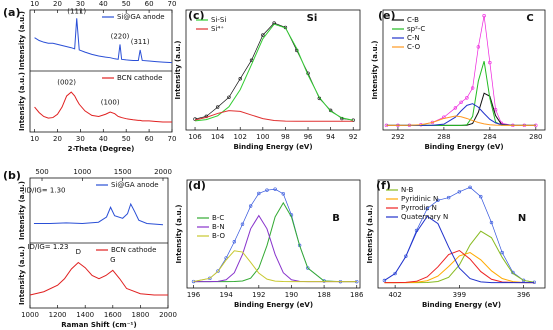 The height and width of the screenshot is (330, 553). What do you see at coordinates (490, 137) in the screenshot?
I see `x-tick-label: 284` at bounding box center [490, 137].